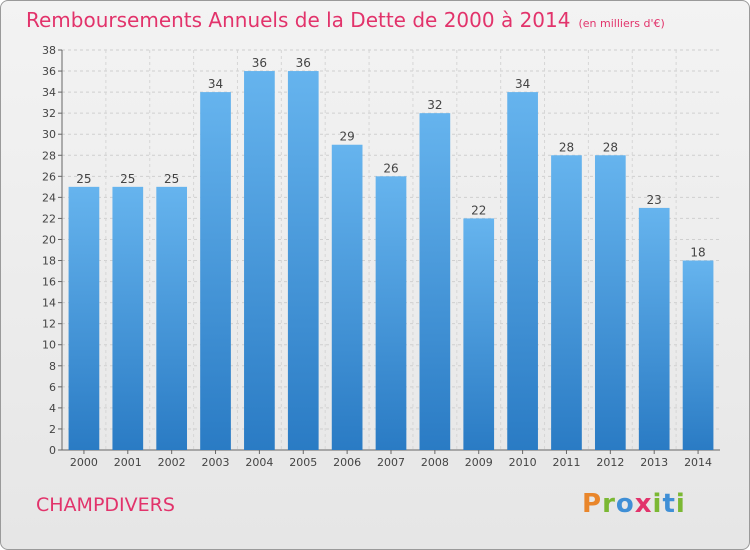  What do you see at coordinates (52, 429) in the screenshot?
I see `y-tick-label: 2` at bounding box center [52, 429].